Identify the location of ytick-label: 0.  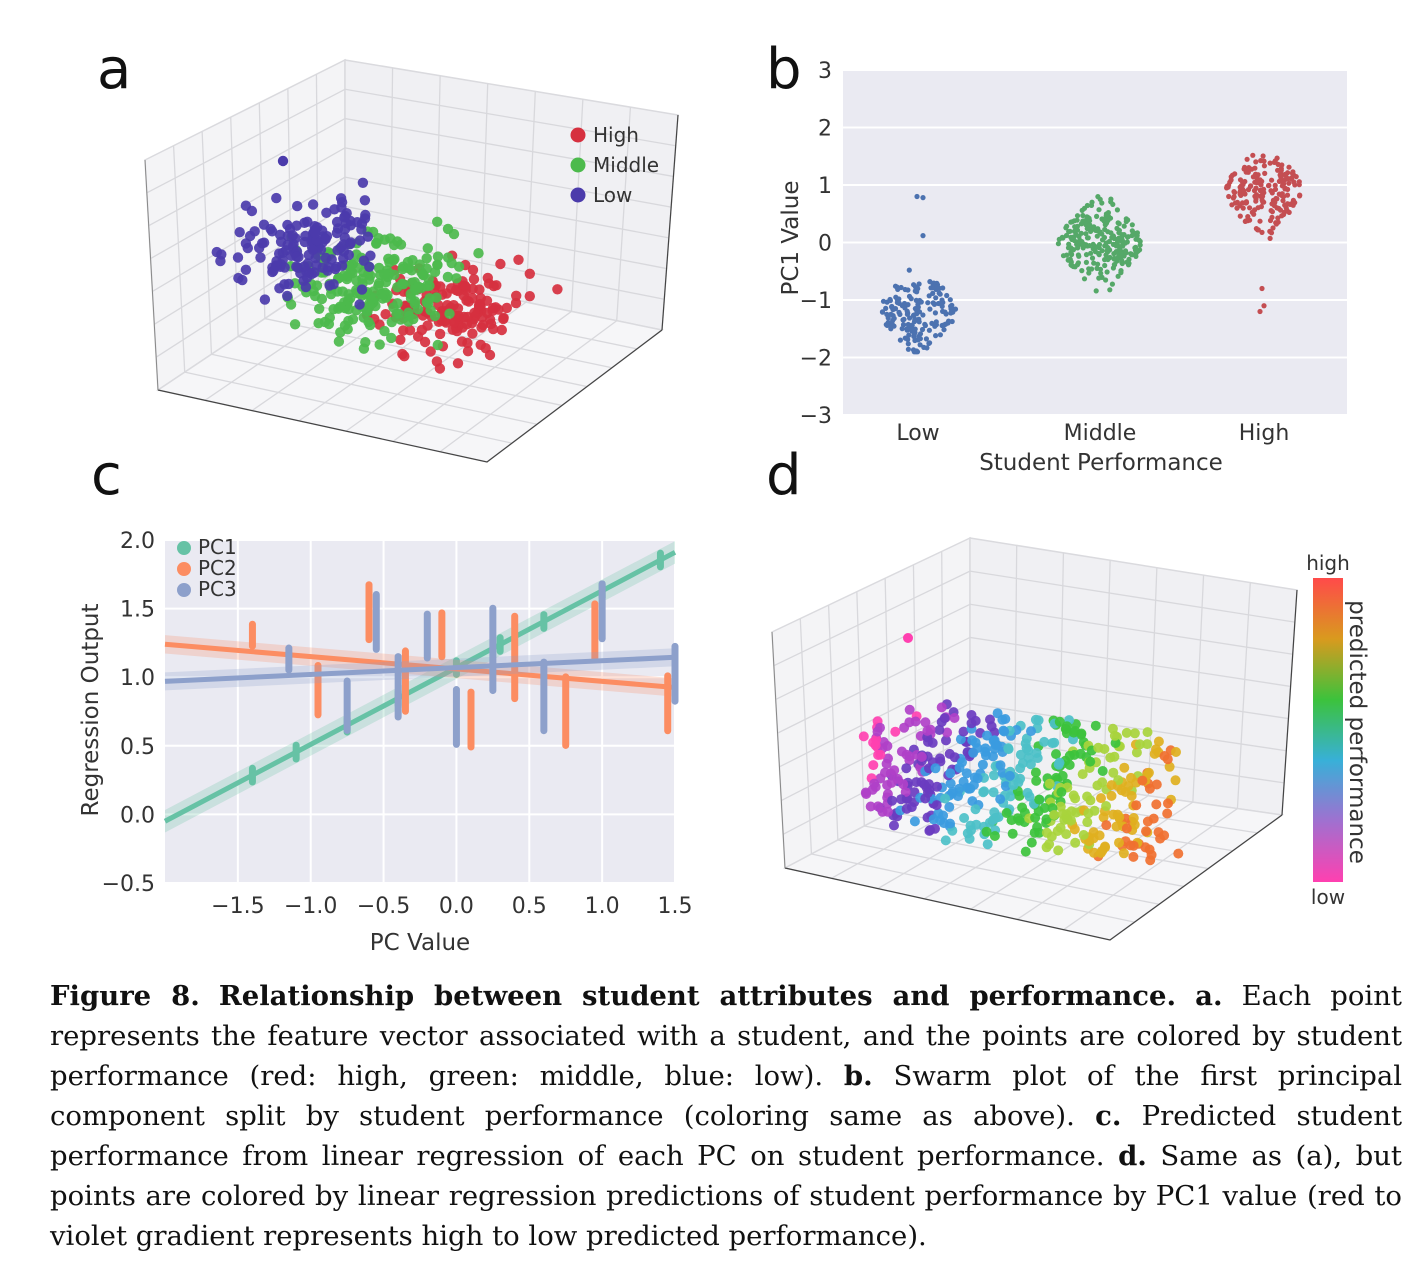
(825, 244).